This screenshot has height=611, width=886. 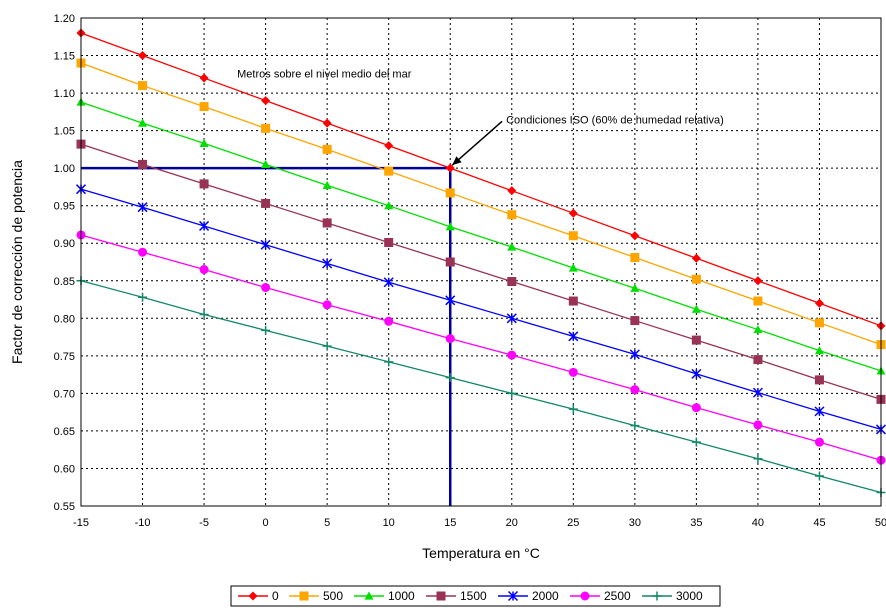 I want to click on x-tick-label: 50, so click(x=880, y=523).